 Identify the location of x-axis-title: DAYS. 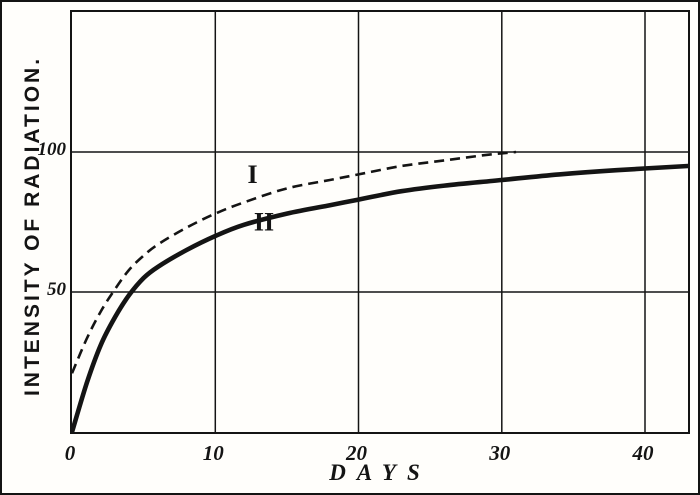
(380, 472).